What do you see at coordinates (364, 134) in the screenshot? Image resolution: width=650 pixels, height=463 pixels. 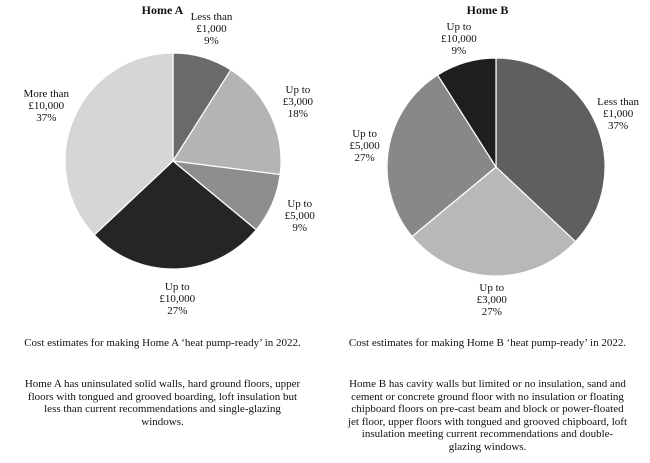 I see `home-b-label-up-to-5000-line-1: Up to` at bounding box center [364, 134].